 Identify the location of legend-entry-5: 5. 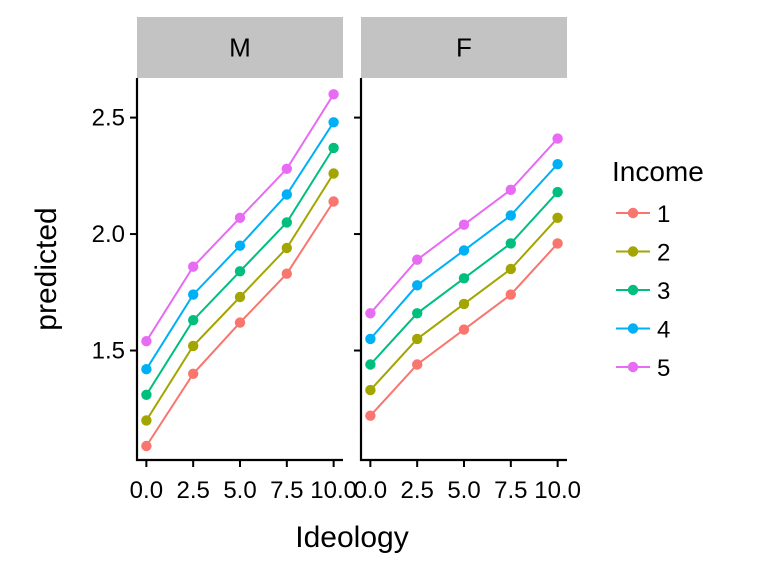
(643, 368).